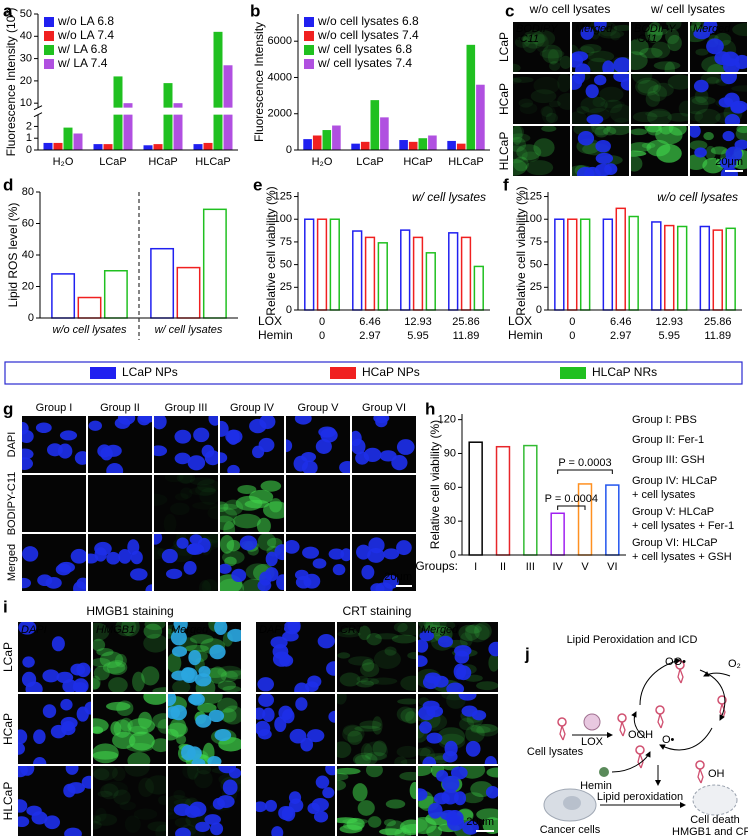 The image size is (748, 840). What do you see at coordinates (734, 664) in the screenshot?
I see `diagram-label: O₂` at bounding box center [734, 664].